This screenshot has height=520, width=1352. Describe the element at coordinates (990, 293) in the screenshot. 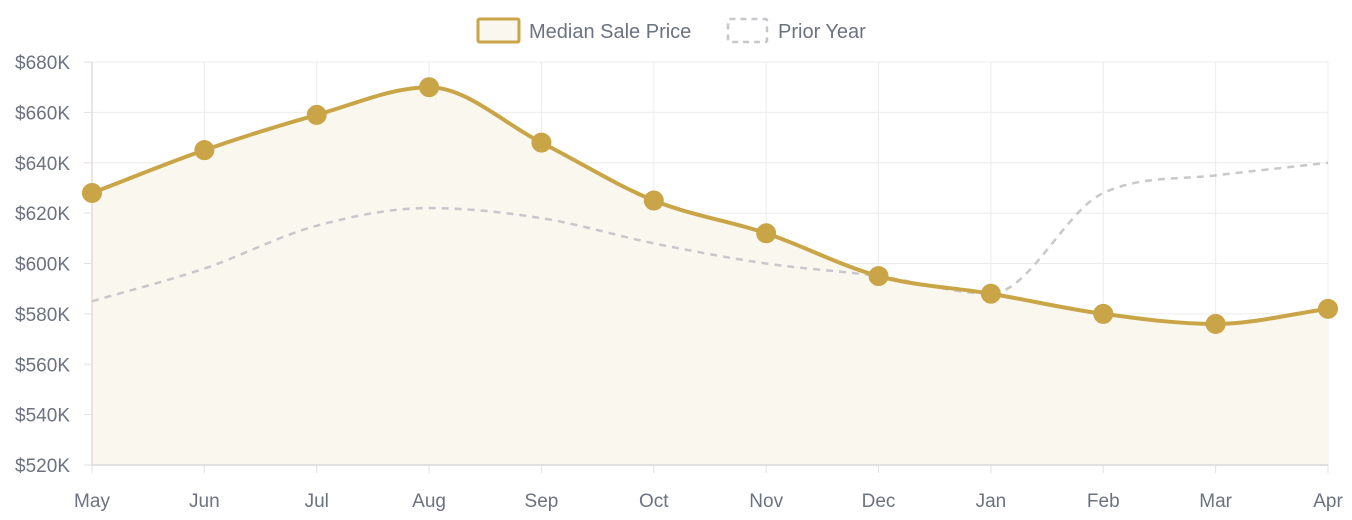

I see `point-median-sale-price-jan` at that location.